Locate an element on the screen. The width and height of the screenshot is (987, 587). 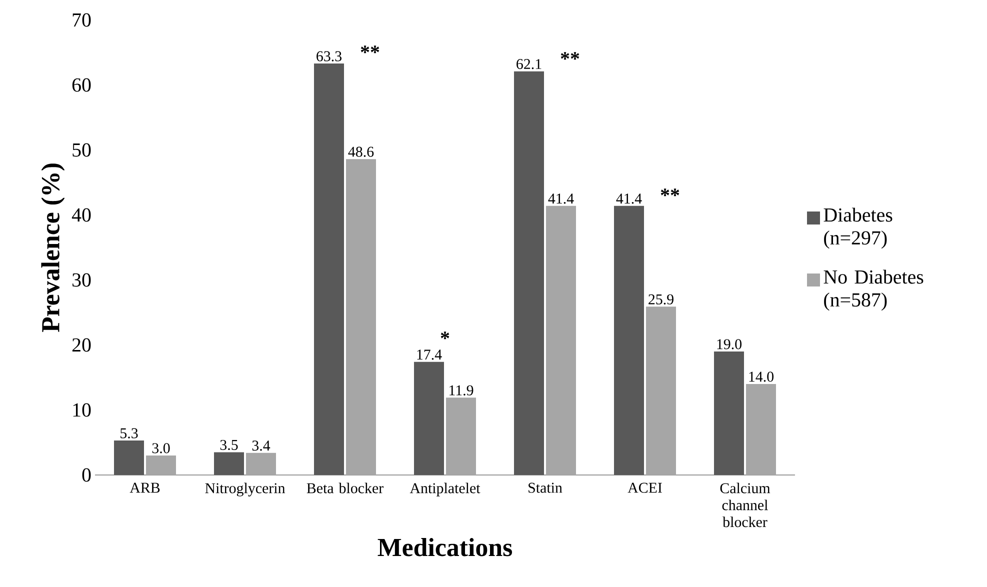
x-tick-label: ACEI is located at coordinates (645, 487).